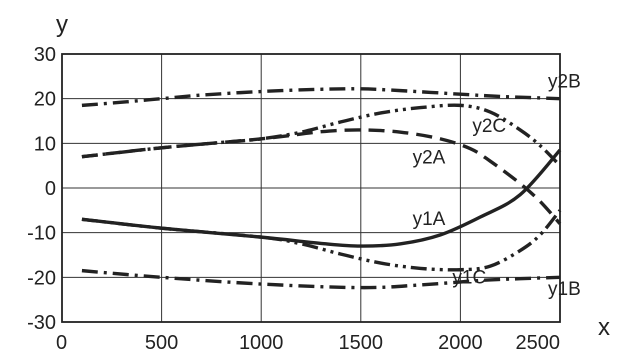 The height and width of the screenshot is (356, 620). What do you see at coordinates (321, 279) in the screenshot?
I see `series-line-y1b` at bounding box center [321, 279].